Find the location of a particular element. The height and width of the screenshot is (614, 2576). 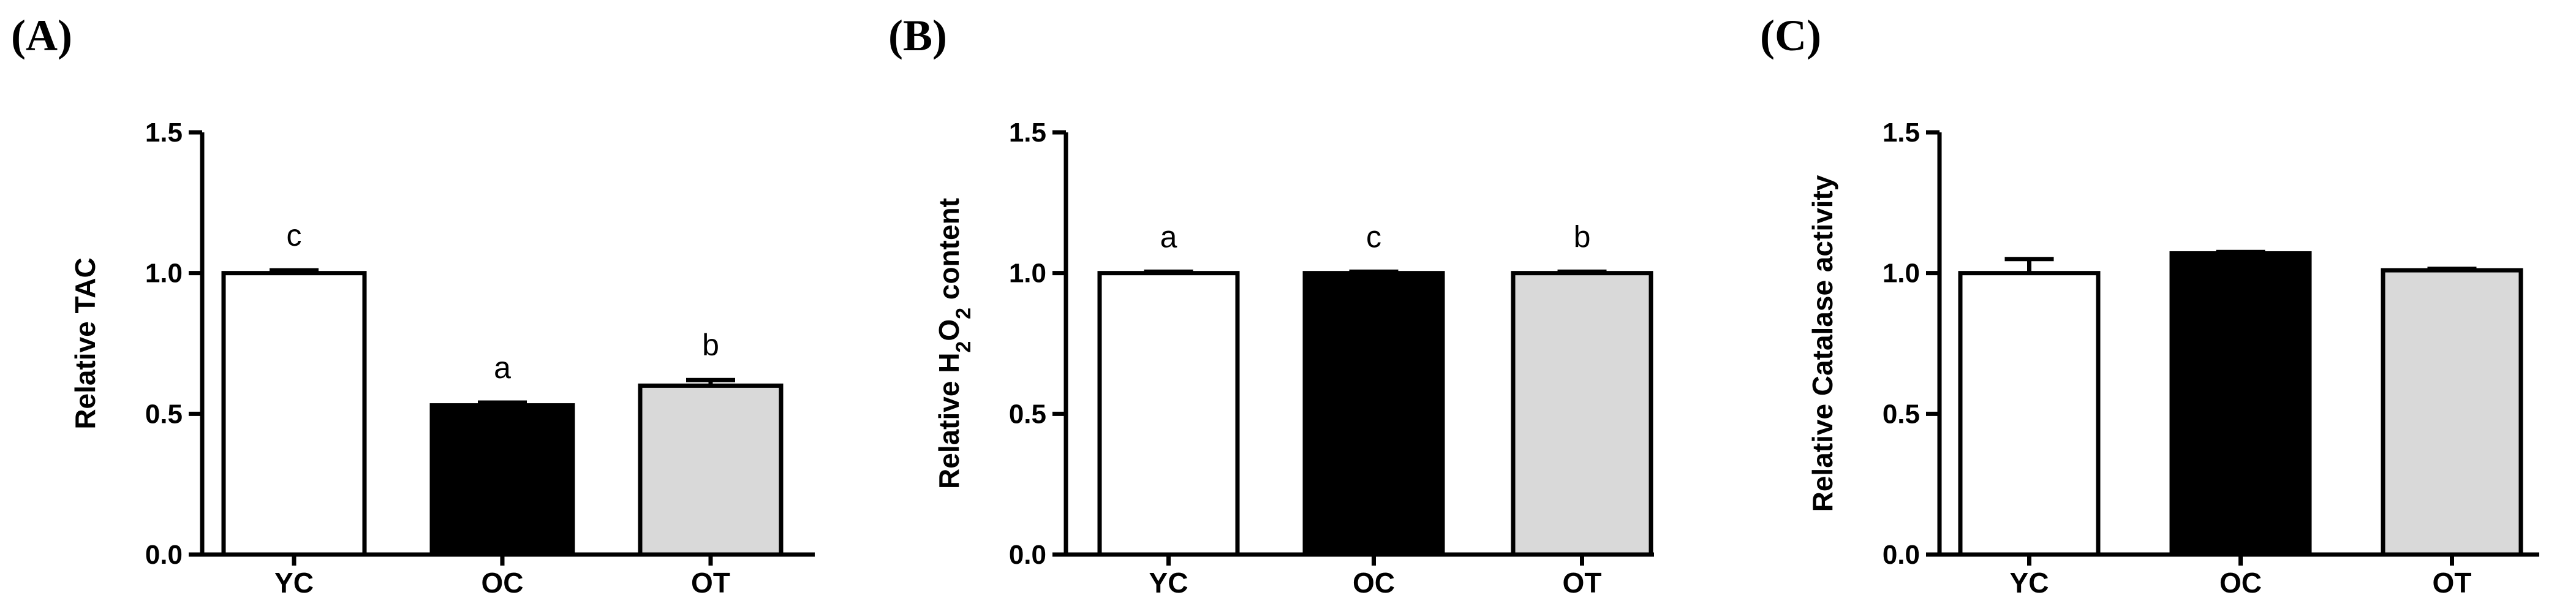

significance-label-YC: a is located at coordinates (1168, 236).